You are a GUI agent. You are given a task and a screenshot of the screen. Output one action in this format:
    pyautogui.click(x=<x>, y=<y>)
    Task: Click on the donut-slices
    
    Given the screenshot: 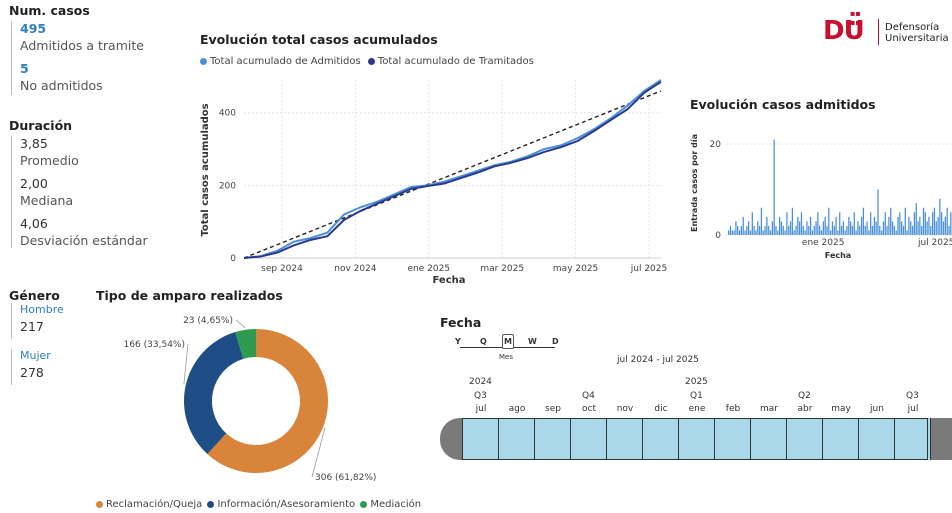 What is the action you would take?
    pyautogui.click(x=256, y=401)
    